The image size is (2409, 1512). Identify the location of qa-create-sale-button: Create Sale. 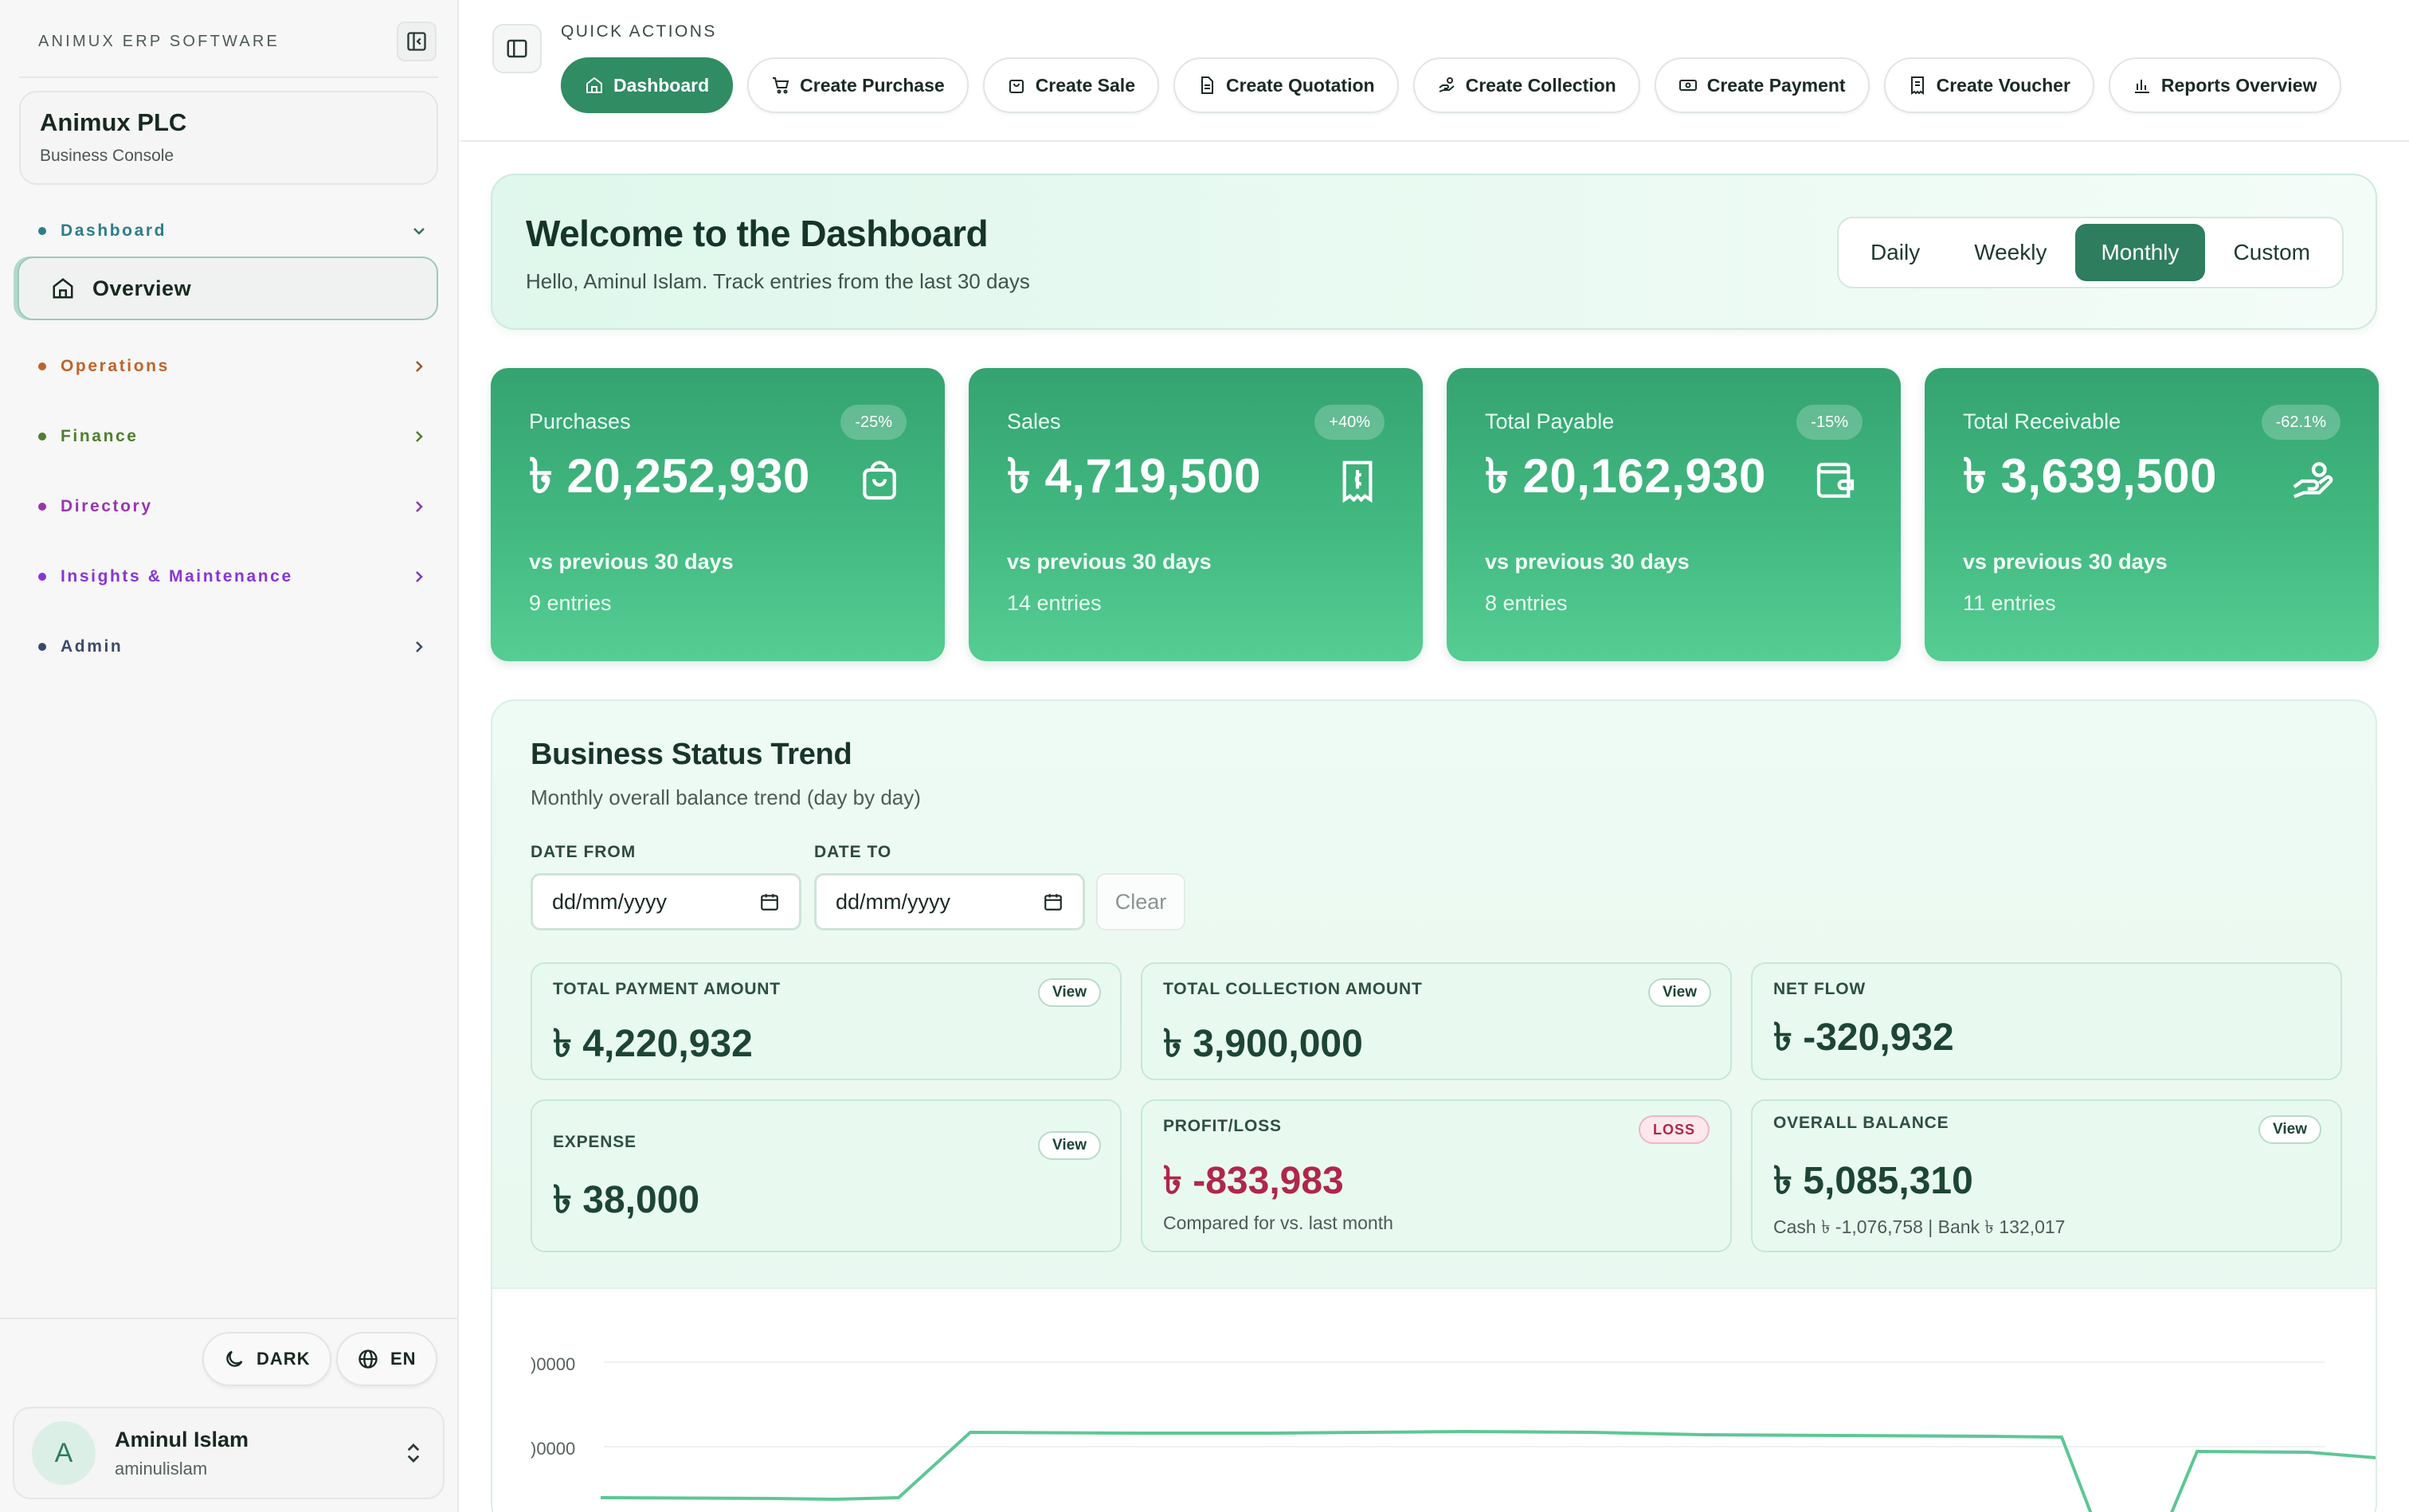
(1070, 85).